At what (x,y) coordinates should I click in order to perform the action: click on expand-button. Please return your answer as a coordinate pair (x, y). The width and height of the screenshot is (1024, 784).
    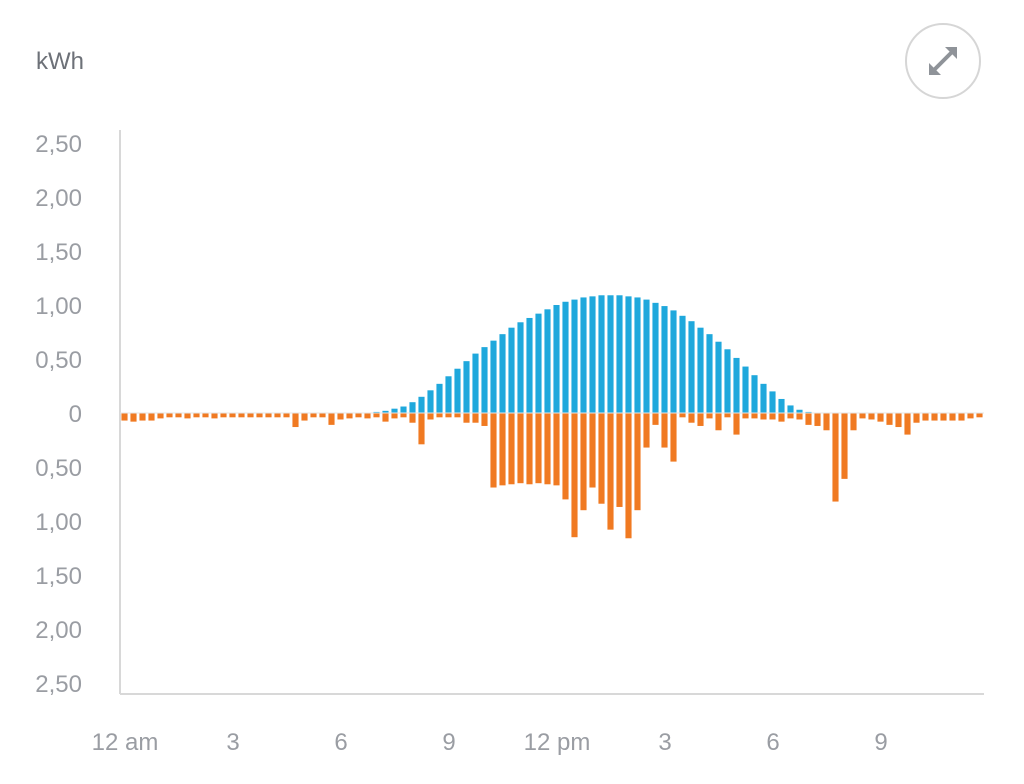
    Looking at the image, I should click on (943, 61).